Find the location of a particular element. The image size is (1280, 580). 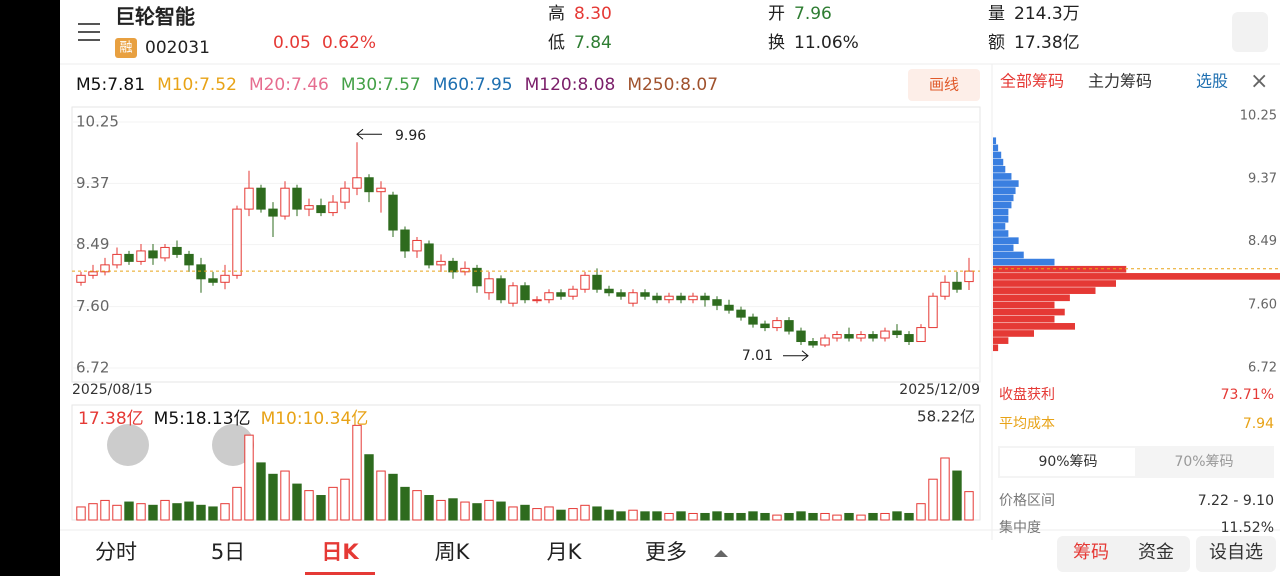

tab: 月K is located at coordinates (565, 552).